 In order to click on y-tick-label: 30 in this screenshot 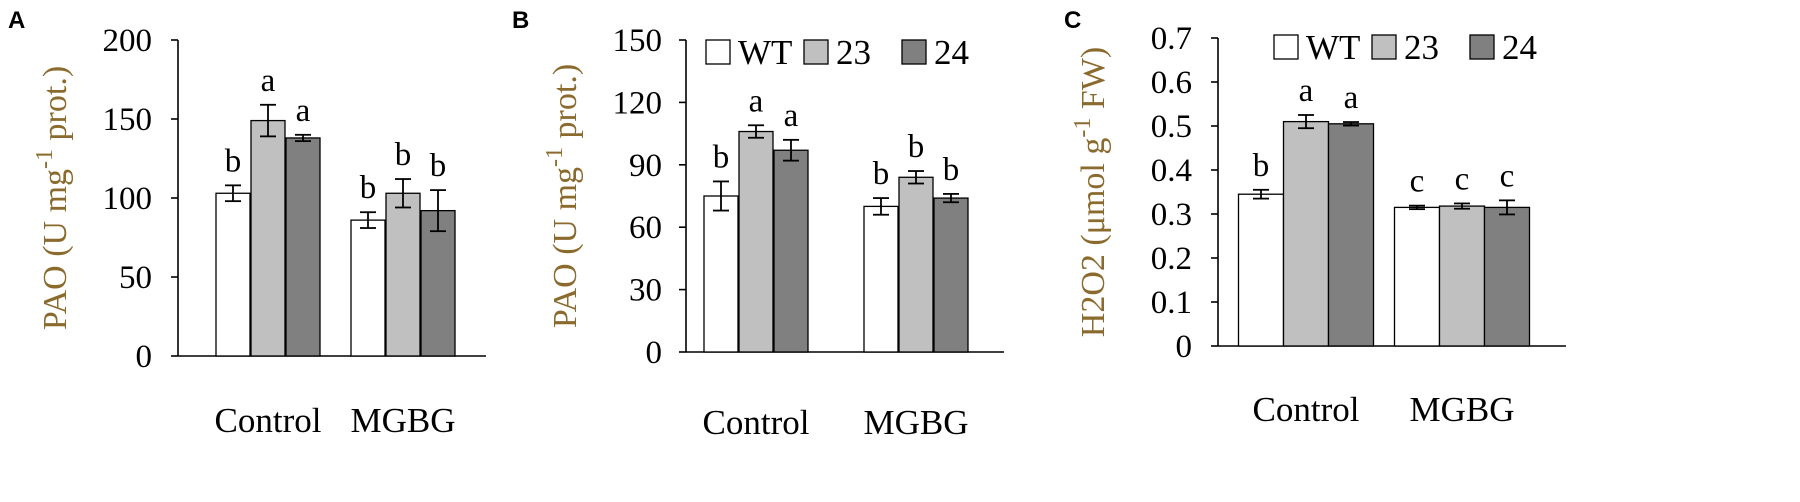, I will do `click(645, 291)`.